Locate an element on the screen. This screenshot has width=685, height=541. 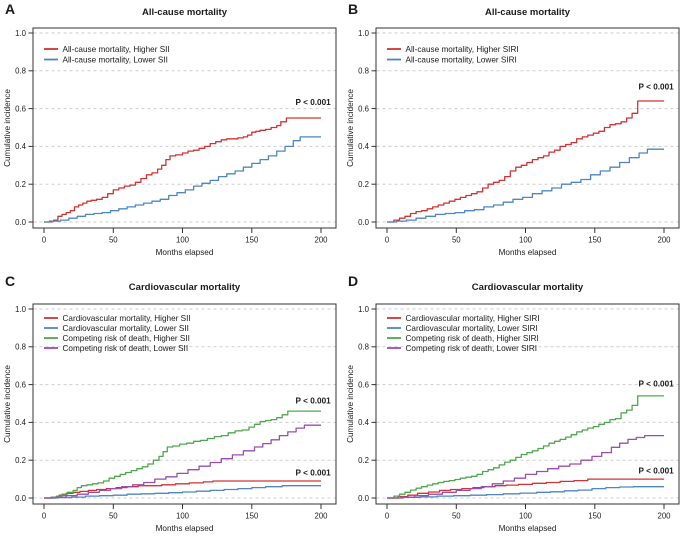
panel-title-D: Cardiovascular mortality is located at coordinates (527, 287).